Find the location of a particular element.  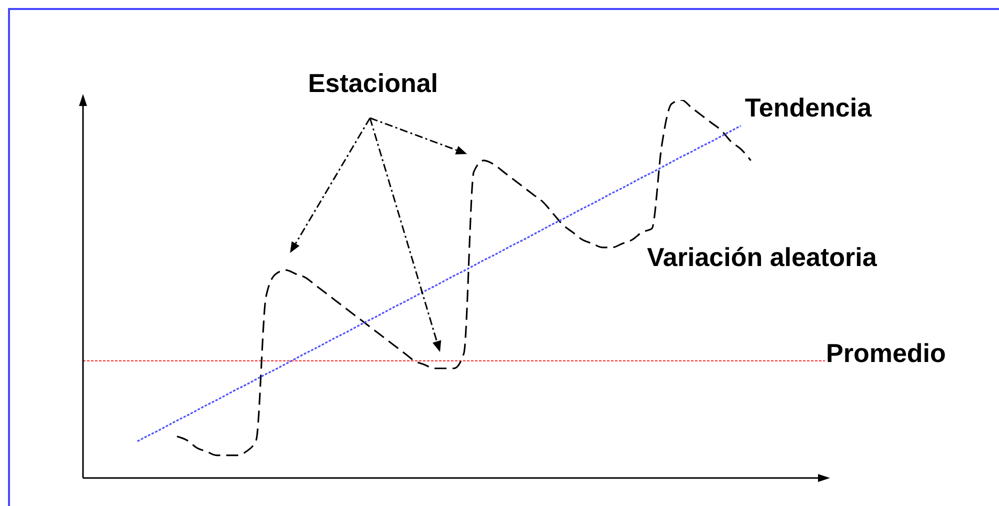

annotation: Variación aleatoria is located at coordinates (762, 257).